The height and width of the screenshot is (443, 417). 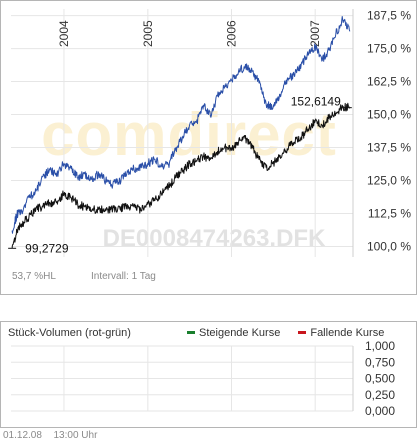 I want to click on y-tick-label: 112,5 %, so click(x=389, y=213).